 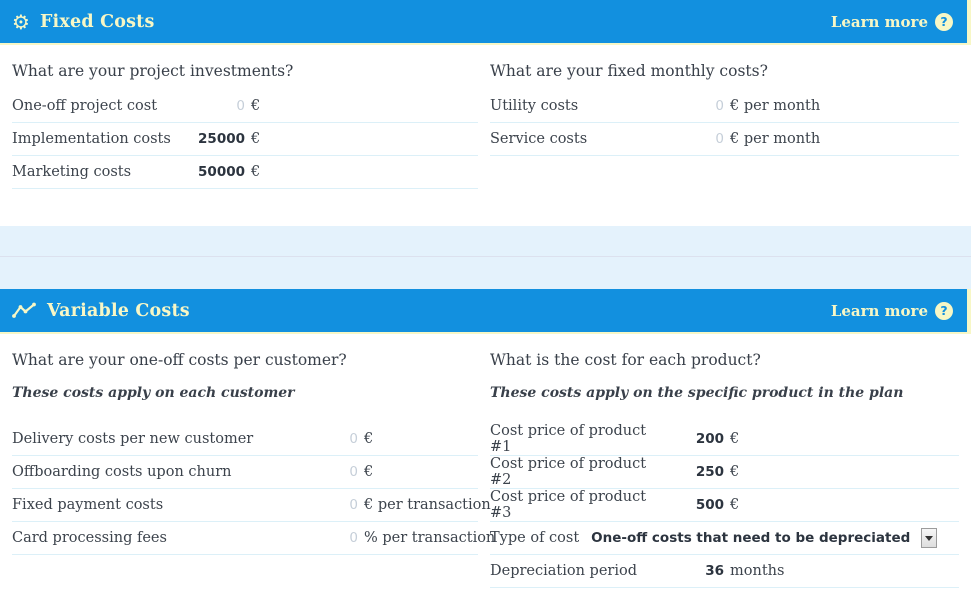 What do you see at coordinates (316, 505) in the screenshot?
I see `fixed-payment-costs-input` at bounding box center [316, 505].